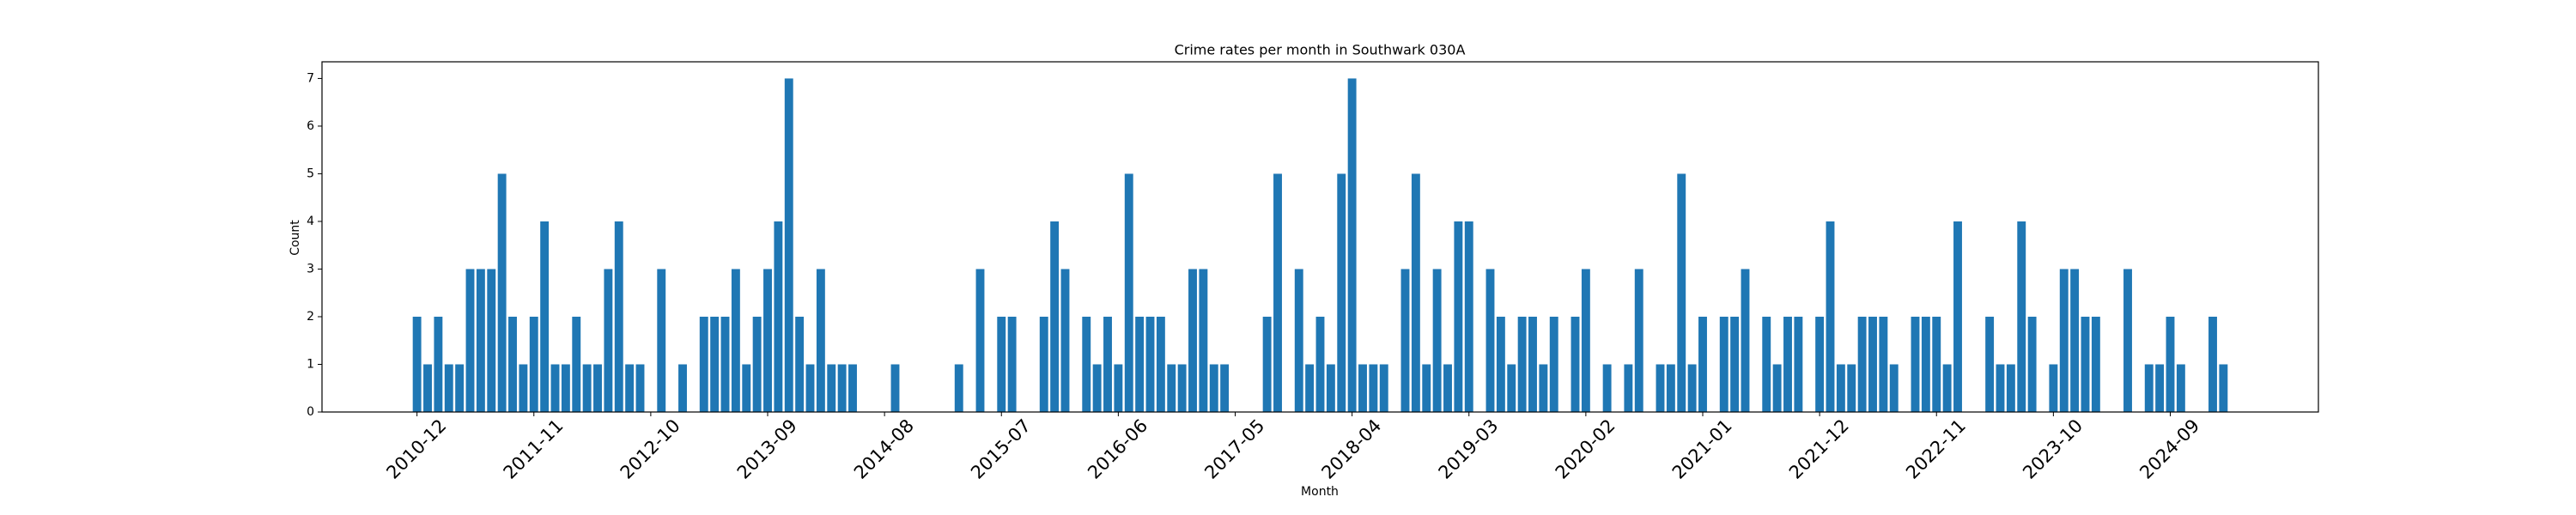 The image size is (2576, 515). What do you see at coordinates (311, 173) in the screenshot?
I see `y-tick-label: 5` at bounding box center [311, 173].